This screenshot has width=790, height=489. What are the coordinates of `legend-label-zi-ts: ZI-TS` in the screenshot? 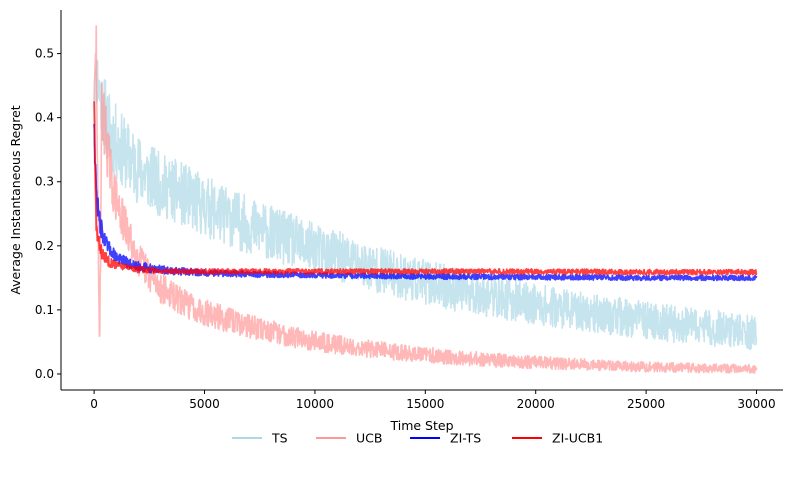 It's located at (465, 438).